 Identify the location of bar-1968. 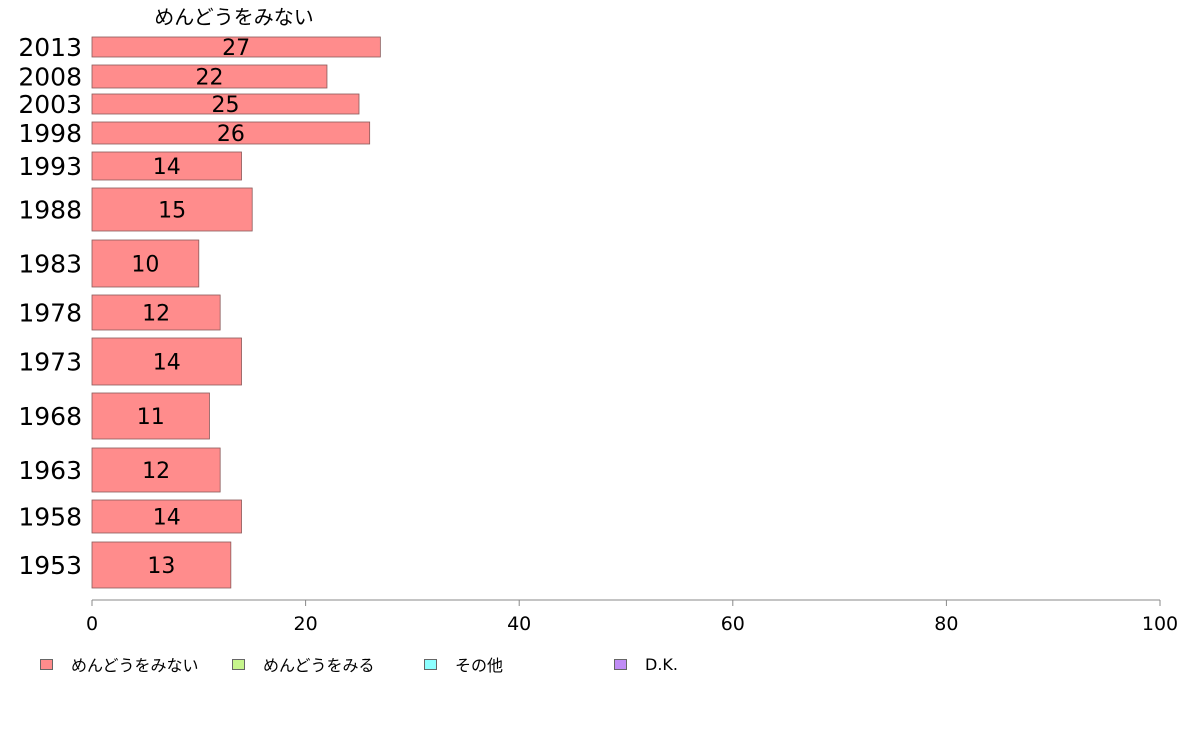
(150, 416).